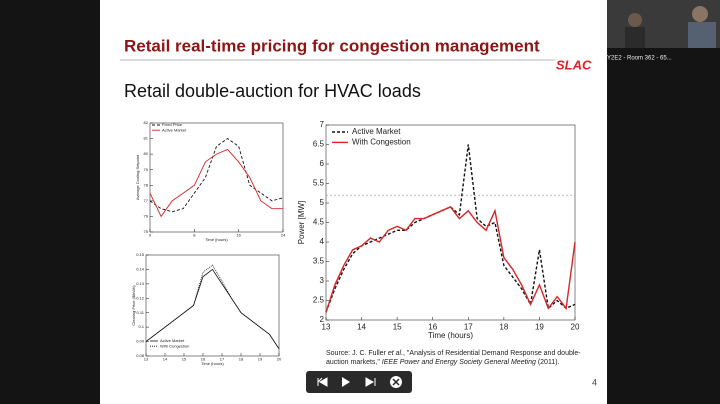 Image resolution: width=720 pixels, height=404 pixels. Describe the element at coordinates (319, 144) in the screenshot. I see `y-tick-label: 6.5` at that location.